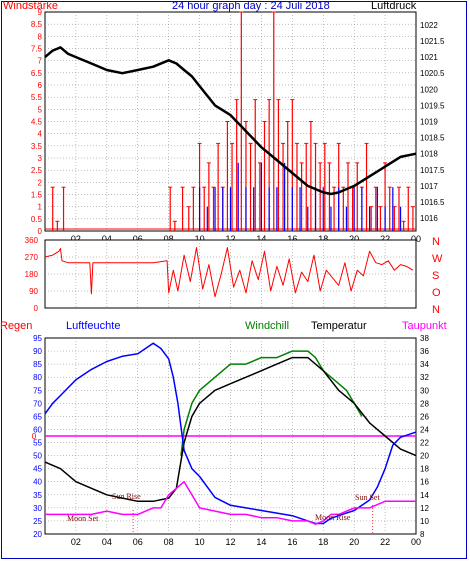  Describe the element at coordinates (37, 146) in the screenshot. I see `windstaerke-y-tick-3.5: 3.5` at that location.